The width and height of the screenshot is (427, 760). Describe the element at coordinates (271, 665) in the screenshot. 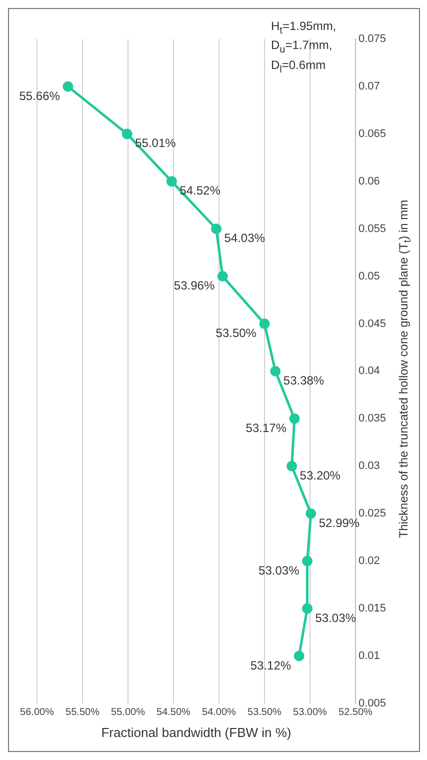

I see `annotation: 53.12%` at that location.